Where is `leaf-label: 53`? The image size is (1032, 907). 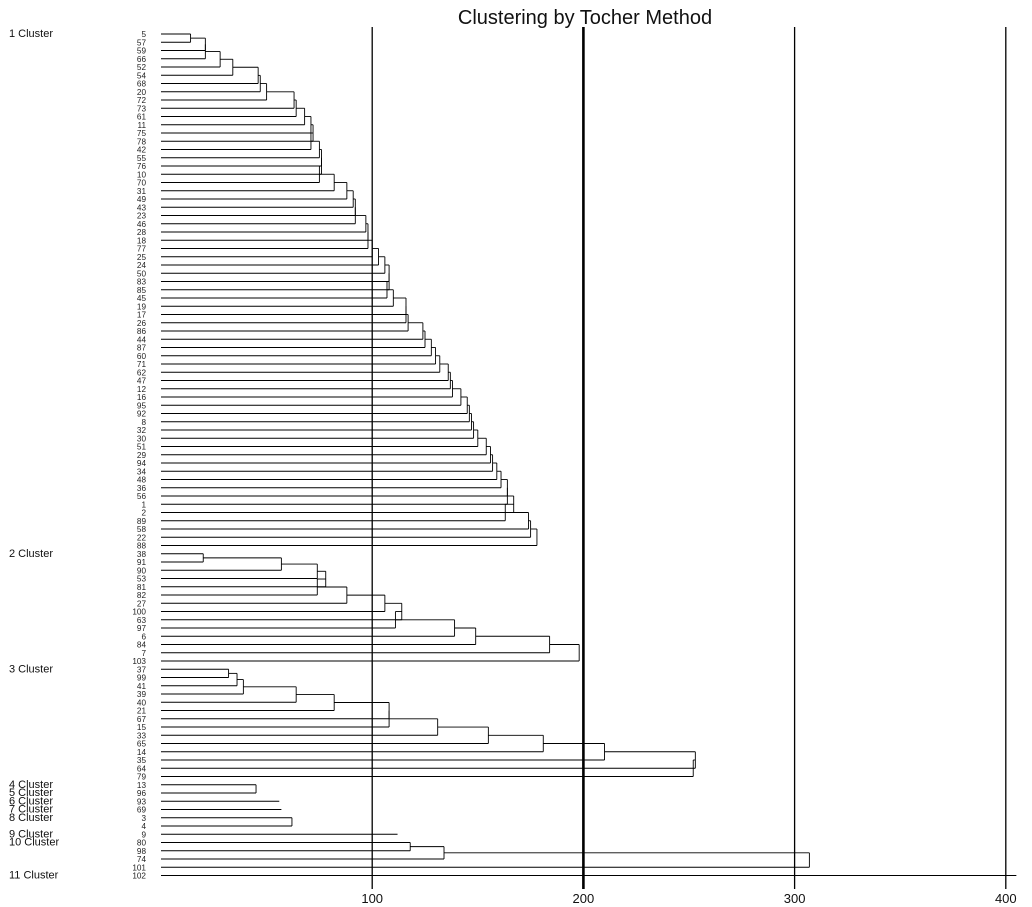
leaf-label: 53 is located at coordinates (142, 579).